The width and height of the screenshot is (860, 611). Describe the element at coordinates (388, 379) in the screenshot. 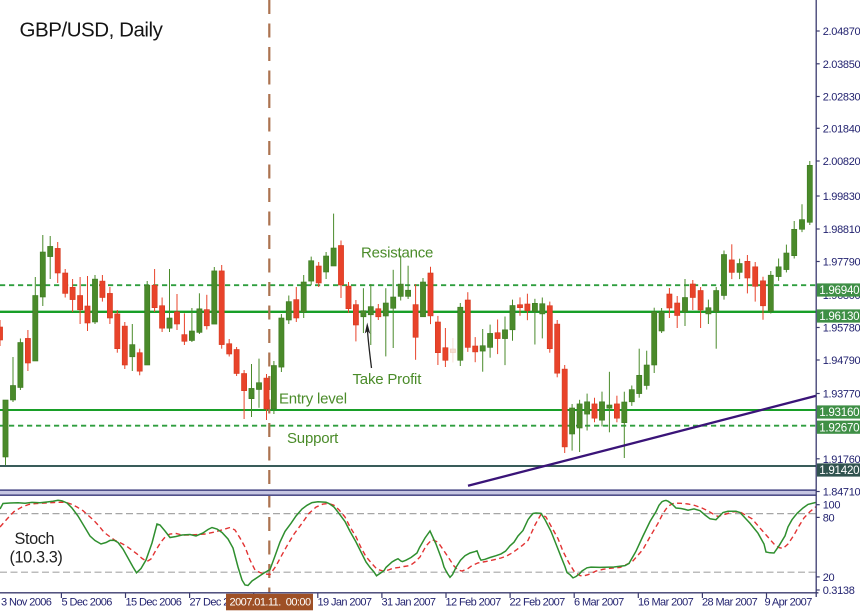

I see `svg-text: Take Profit` at that location.